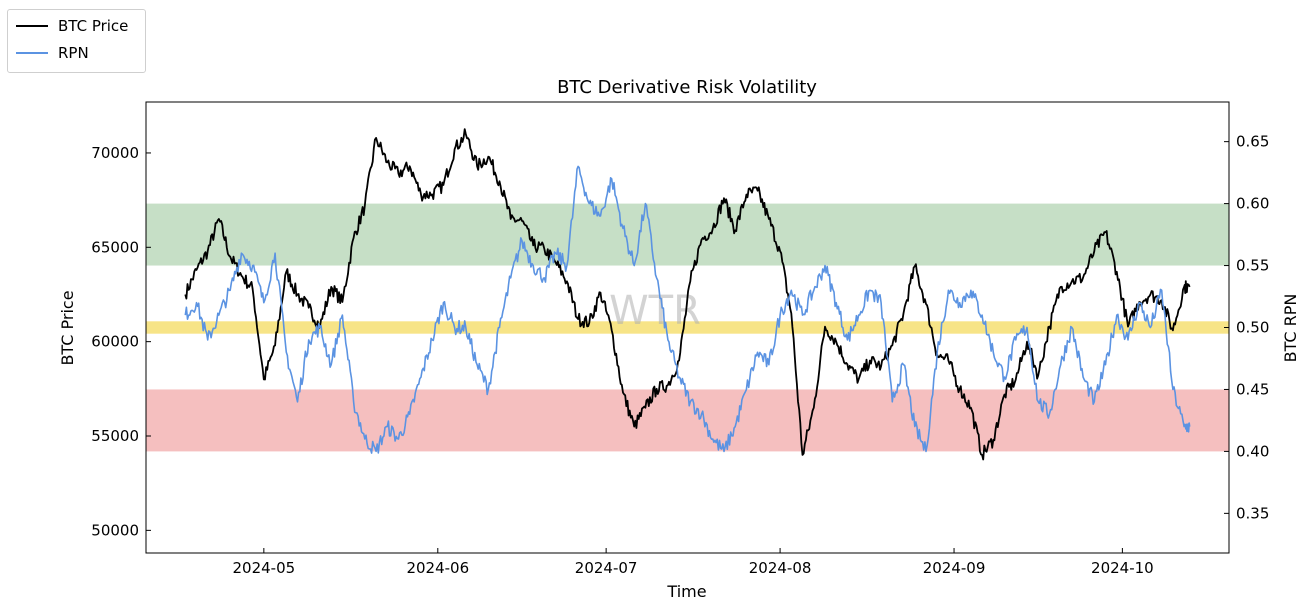 This screenshot has width=1306, height=610. What do you see at coordinates (93, 26) in the screenshot?
I see `legend-label-btc-price: BTC Price` at bounding box center [93, 26].